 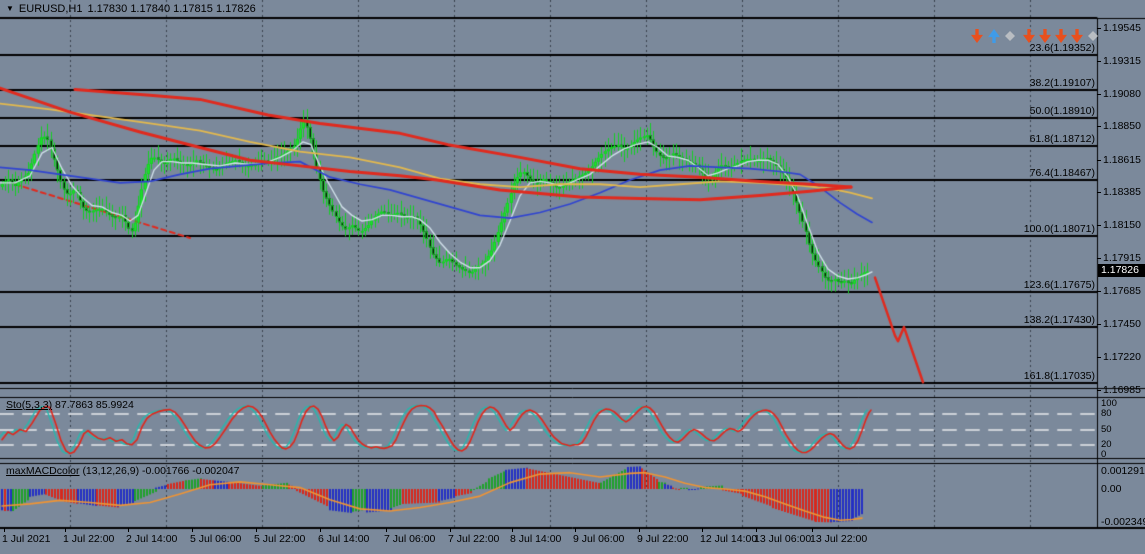 What do you see at coordinates (410, 539) in the screenshot?
I see `time-axis-label: 7 Jul 06:00` at bounding box center [410, 539].